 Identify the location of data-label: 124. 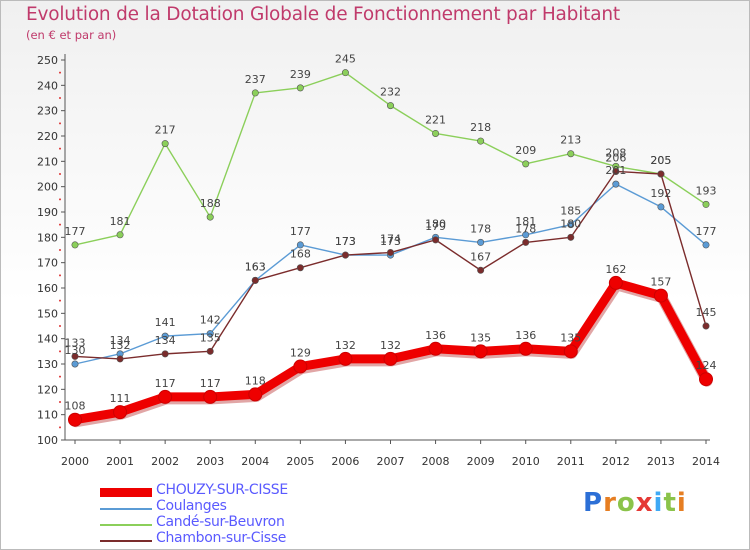
(706, 365).